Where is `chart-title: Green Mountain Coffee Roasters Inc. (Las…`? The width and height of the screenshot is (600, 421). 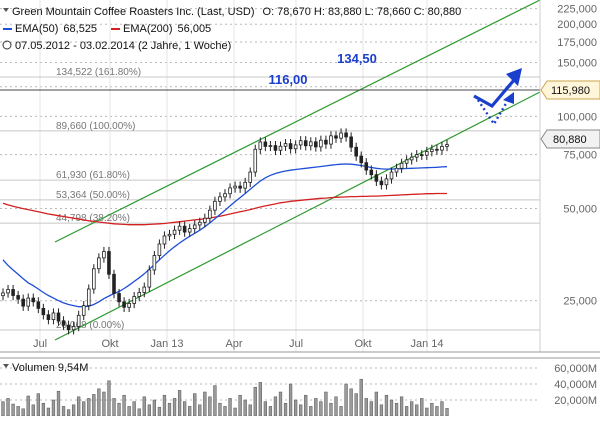
chart-title: Green Mountain Coffee Roasters Inc. (Las… is located at coordinates (236, 12).